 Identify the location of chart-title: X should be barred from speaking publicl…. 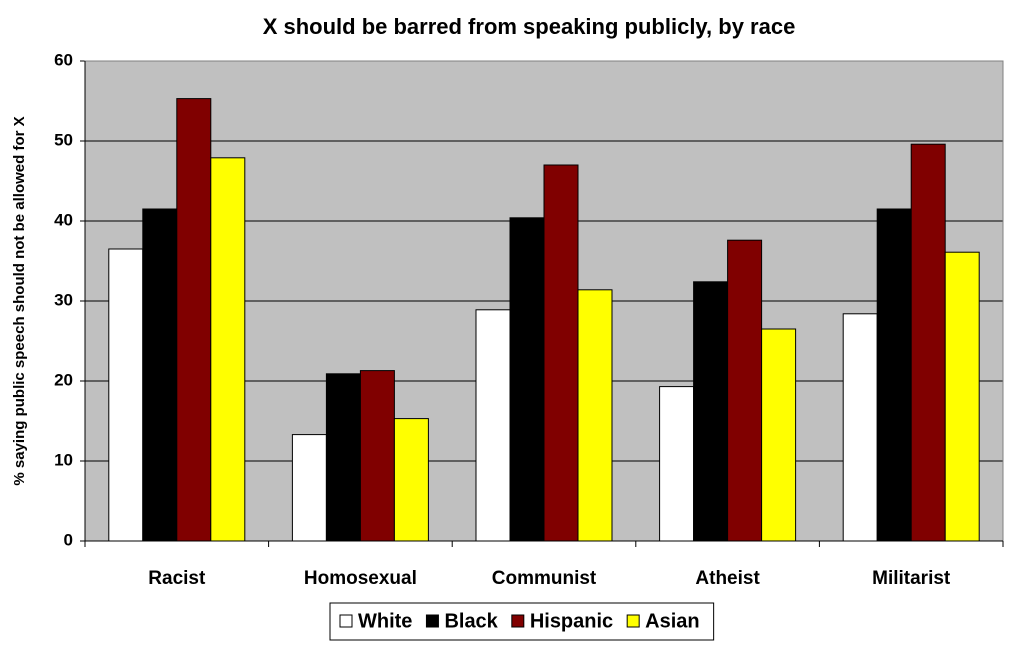
(529, 26).